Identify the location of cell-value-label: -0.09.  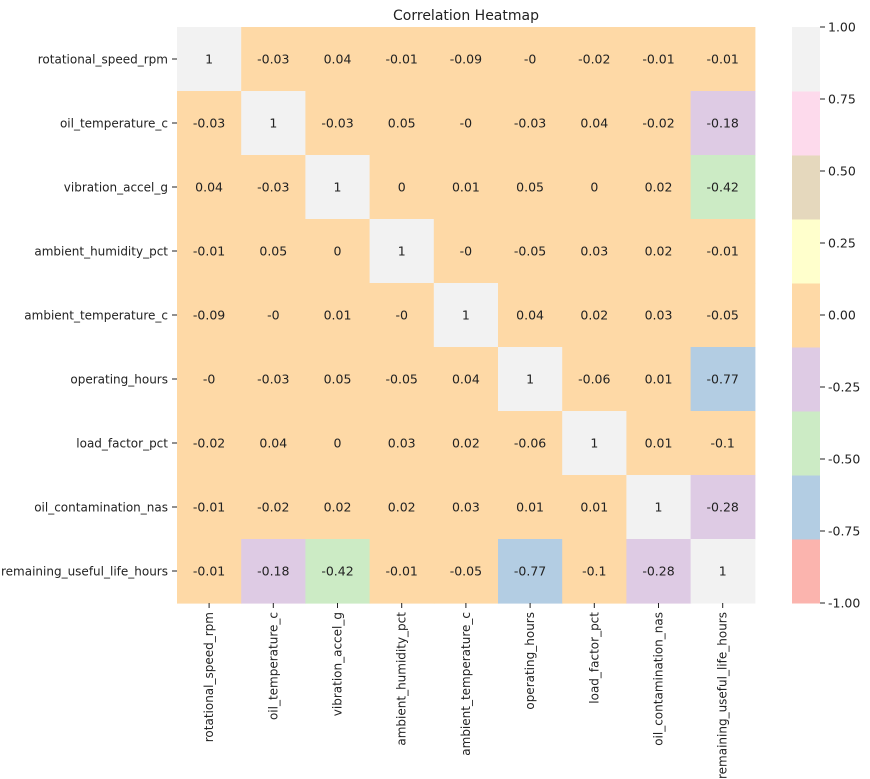
(466, 59).